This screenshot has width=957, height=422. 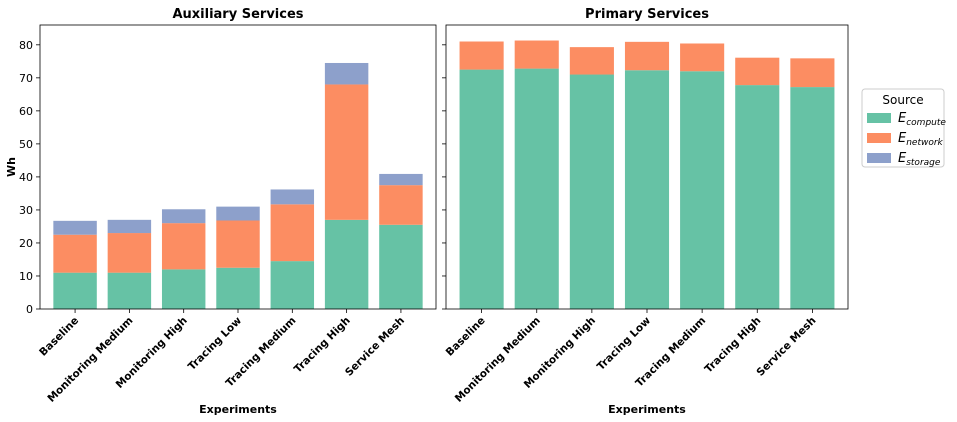 I want to click on y-tick-label: 50, so click(x=26, y=144).